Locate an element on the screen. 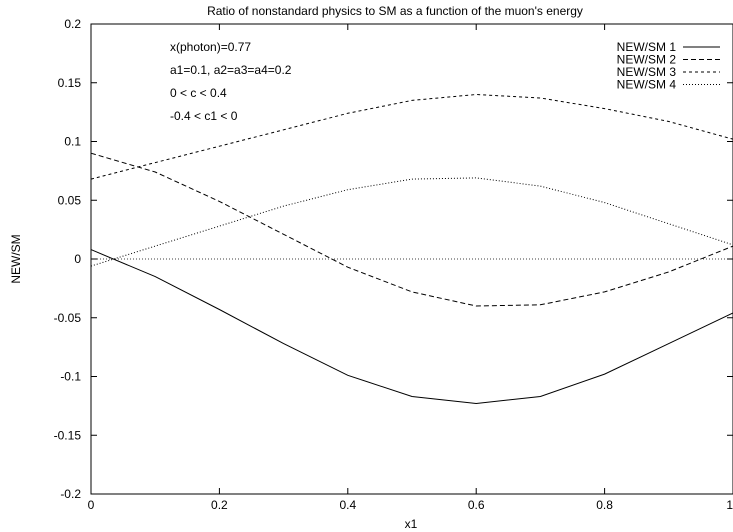 The height and width of the screenshot is (532, 733). annotation-text: a1=0.1, a2=a3=a4=0.2 is located at coordinates (231, 70).